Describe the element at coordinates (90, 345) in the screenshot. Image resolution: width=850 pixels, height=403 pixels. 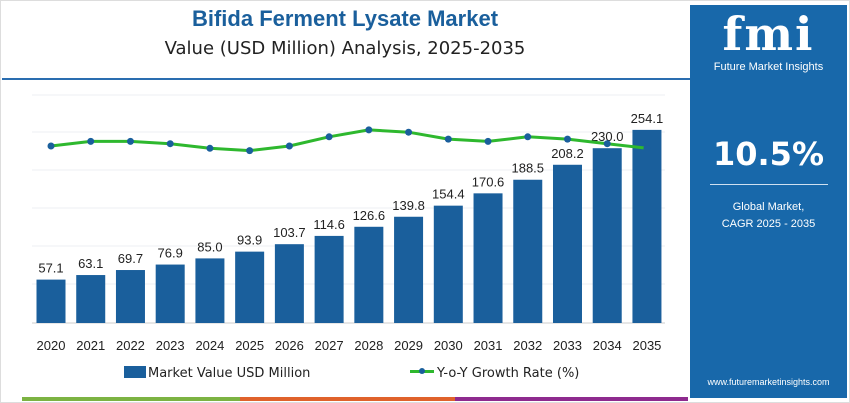
I see `x-tick-2021: 2021` at that location.